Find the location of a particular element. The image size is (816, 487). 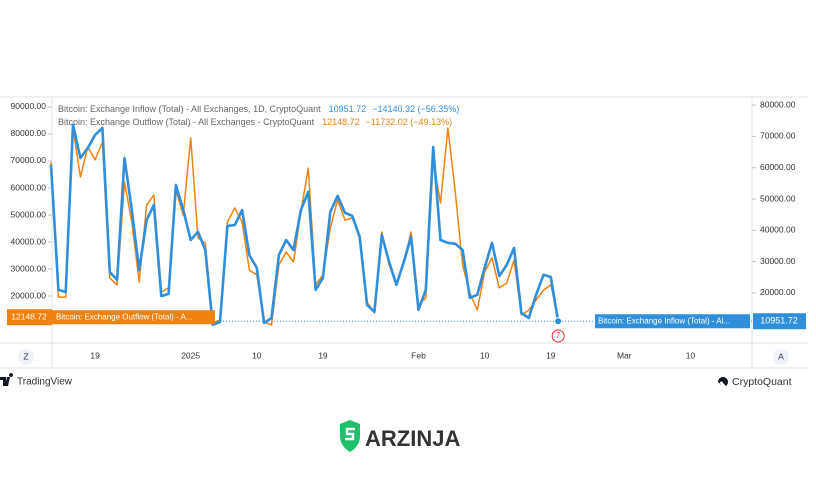

y-tick-label: 80000.00 is located at coordinates (29, 133).